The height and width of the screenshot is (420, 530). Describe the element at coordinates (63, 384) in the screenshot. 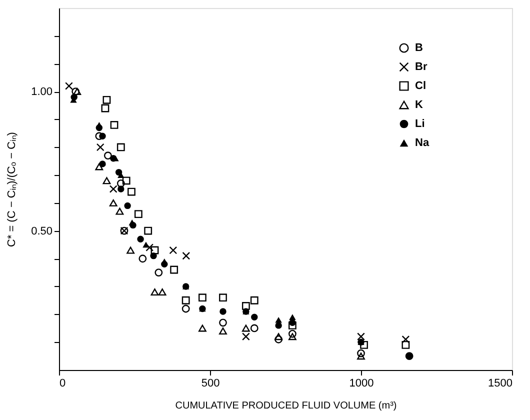

I see `x-tick-label: 0` at that location.